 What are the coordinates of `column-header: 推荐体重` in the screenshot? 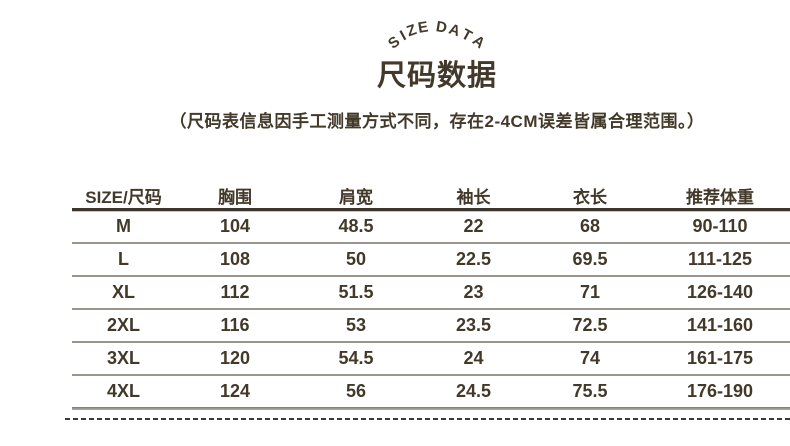 It's located at (720, 197).